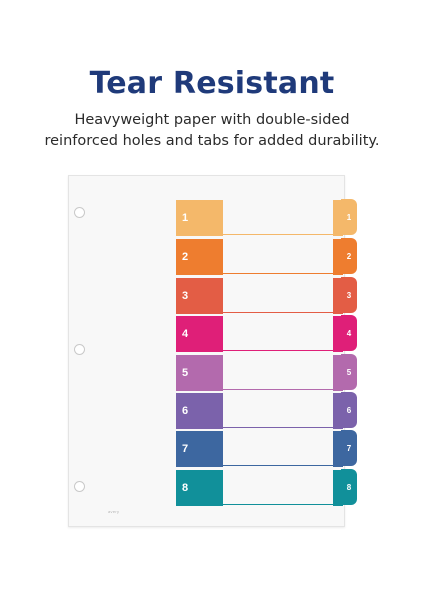 The width and height of the screenshot is (424, 600). I want to click on side-tab-5: 5, so click(349, 372).